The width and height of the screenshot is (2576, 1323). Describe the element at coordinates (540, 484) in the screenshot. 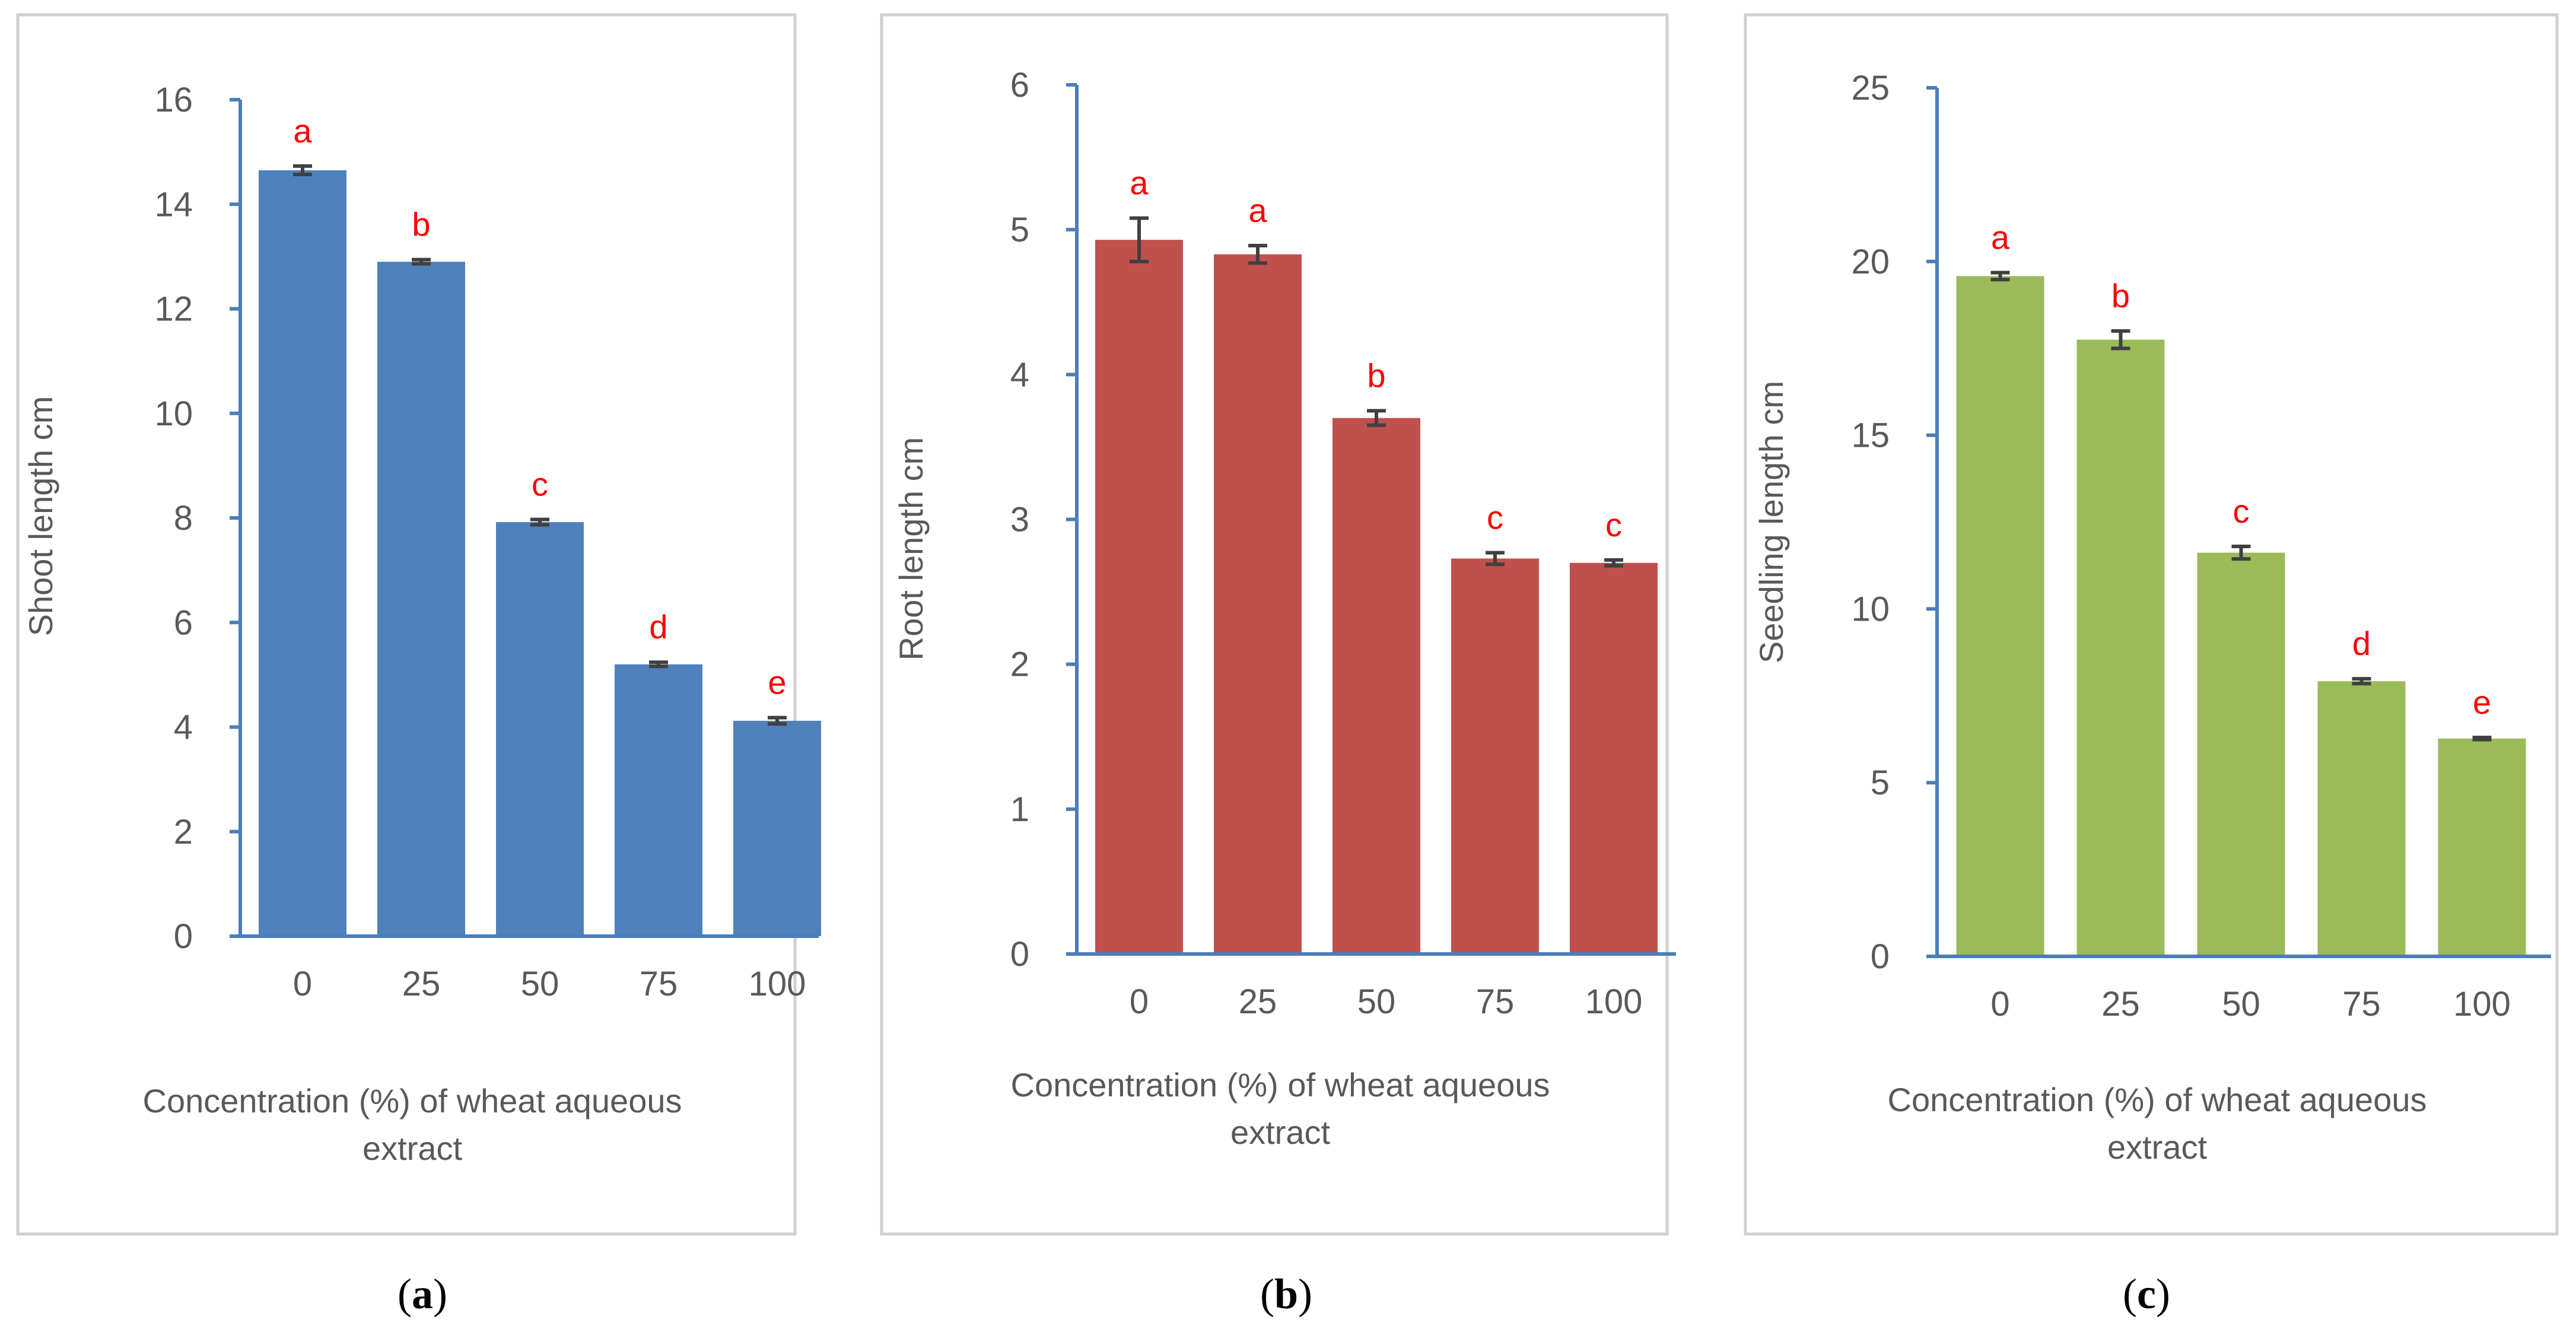

I see `sig-letter-a-50: c` at that location.